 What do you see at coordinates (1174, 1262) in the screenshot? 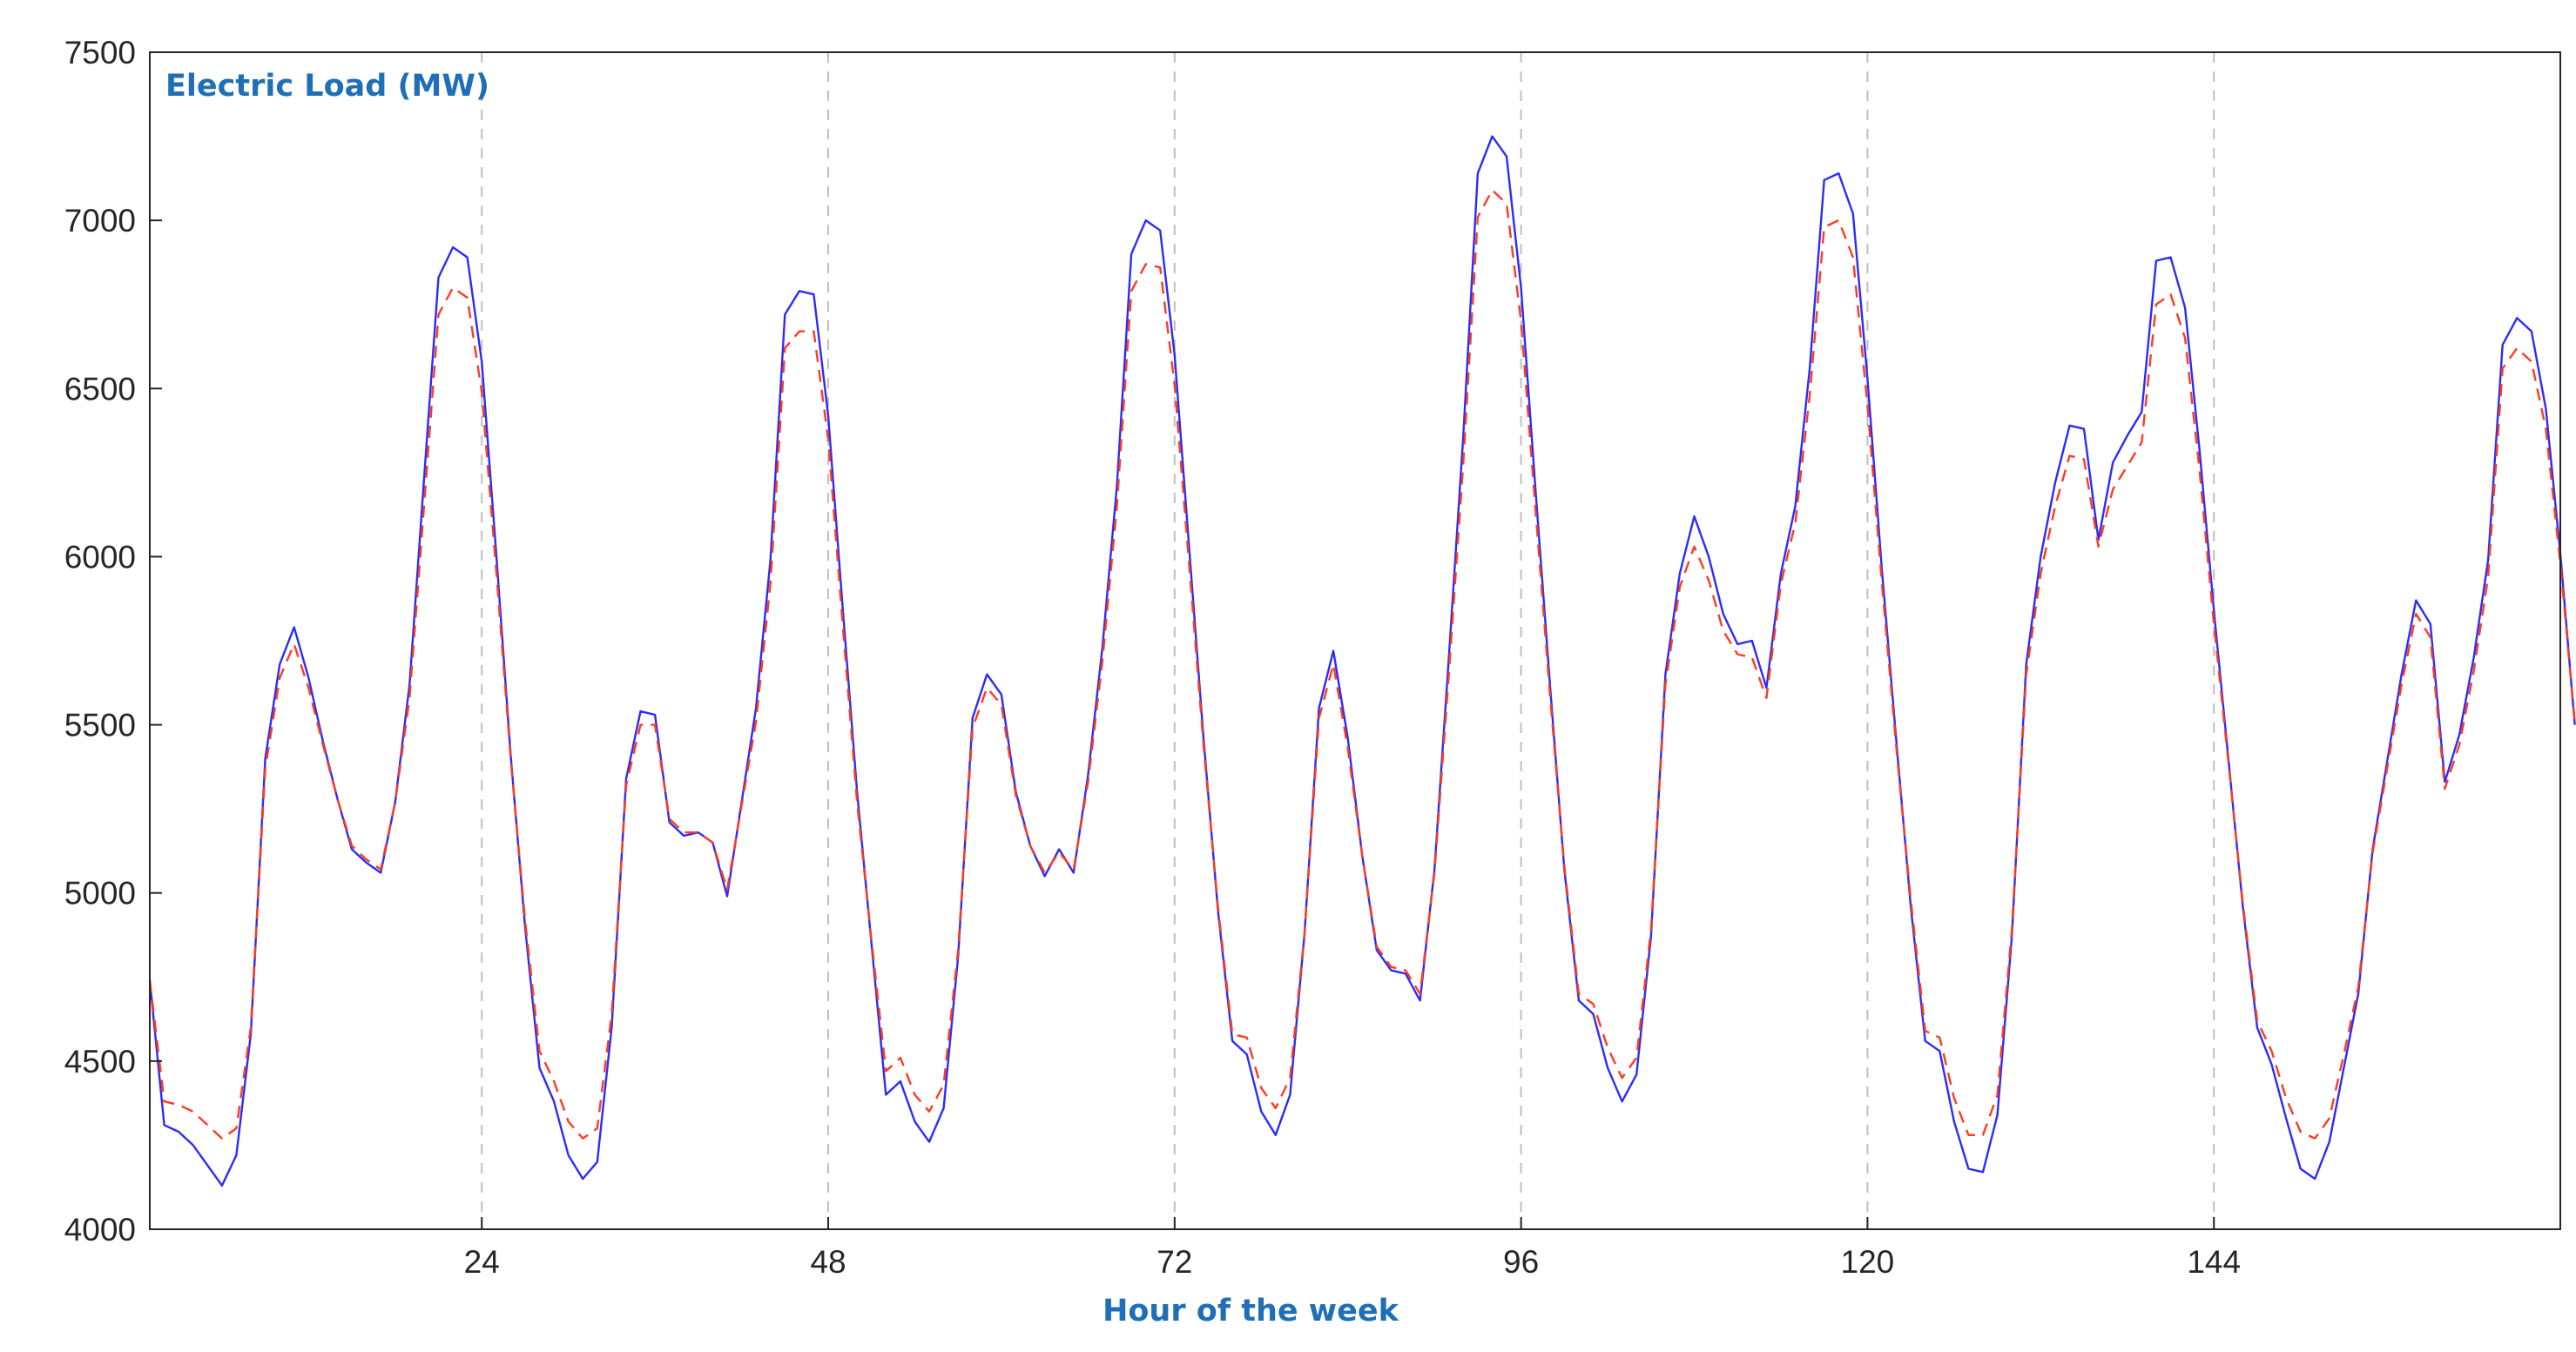
I see `x-tick-label-72: 72` at bounding box center [1174, 1262].